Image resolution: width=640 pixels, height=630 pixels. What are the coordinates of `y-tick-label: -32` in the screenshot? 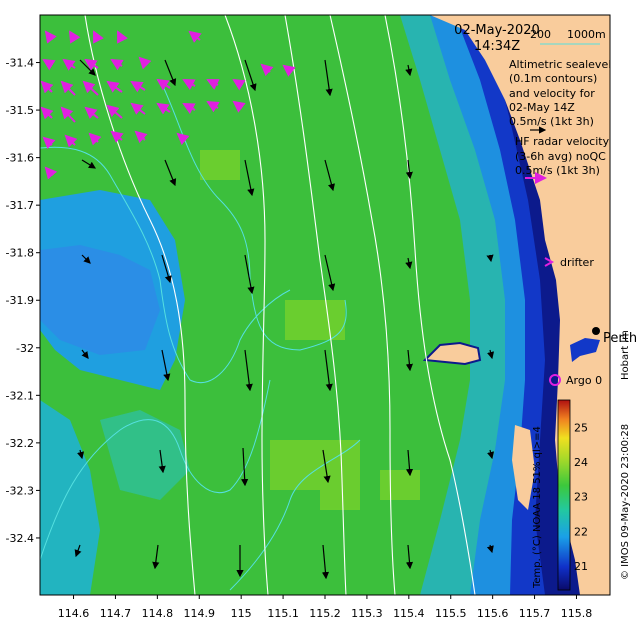 It's located at (25, 348).